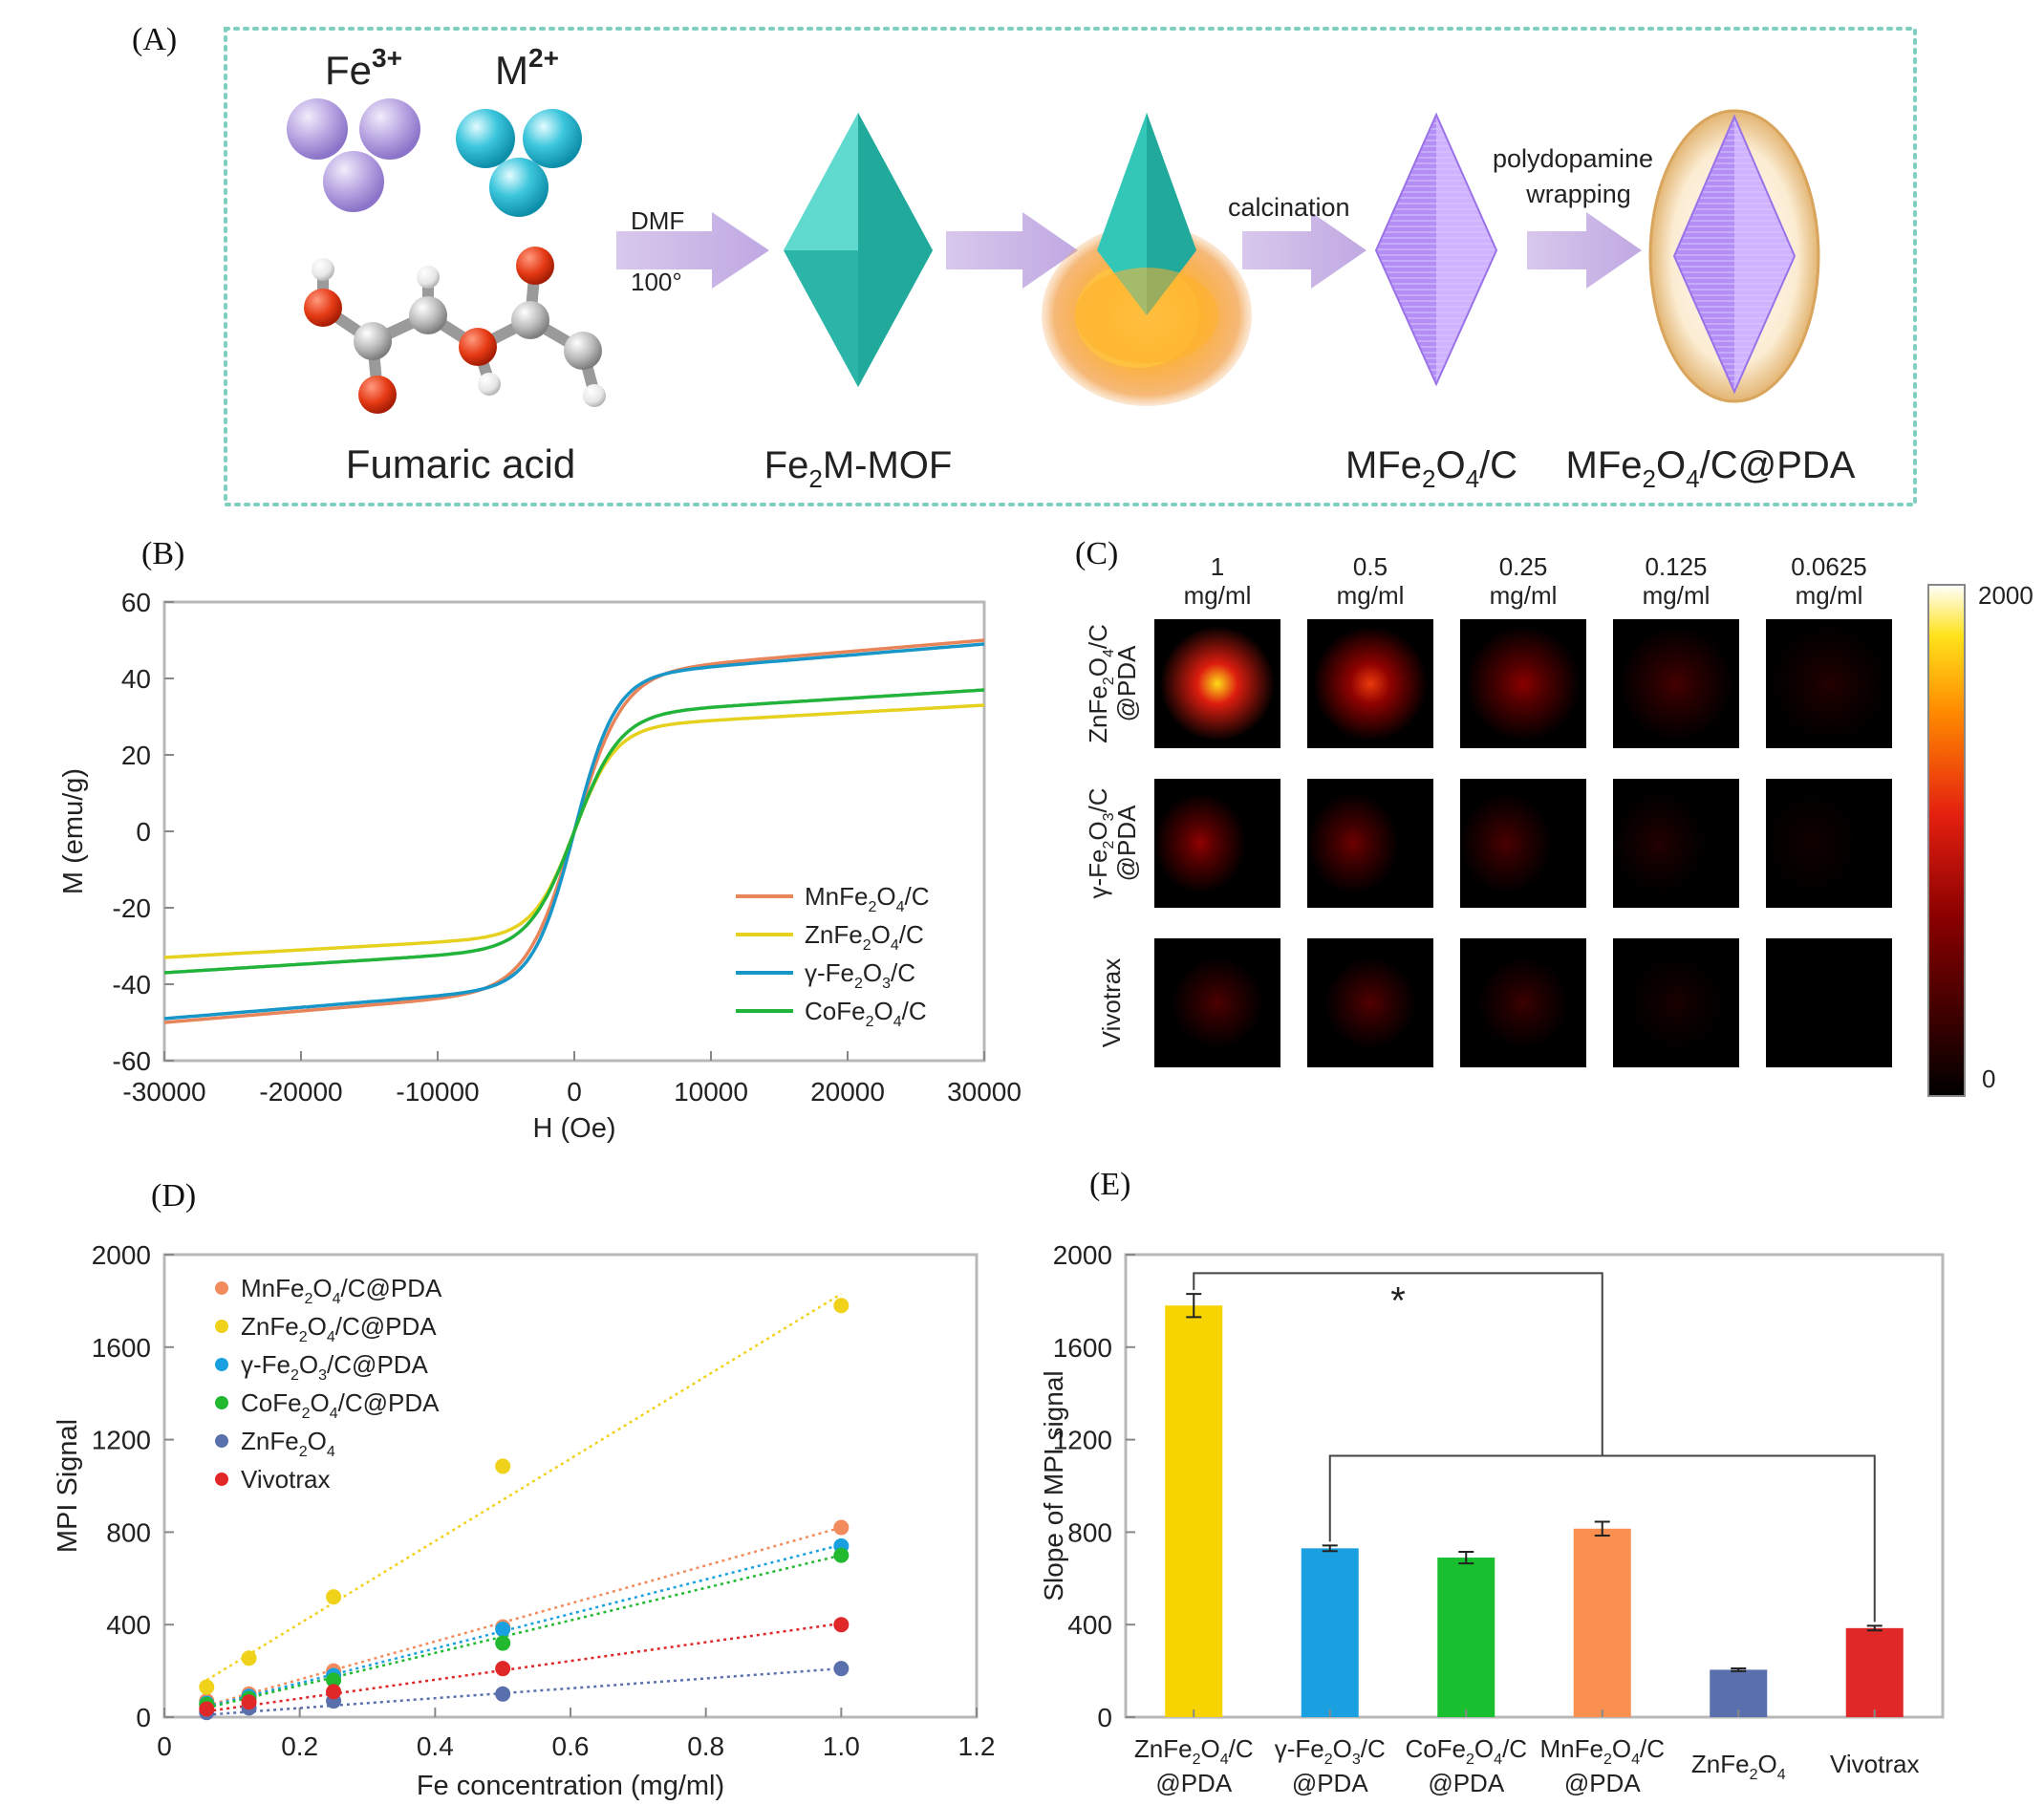  I want to click on chart-d-xtick-label: 0, so click(165, 1746).